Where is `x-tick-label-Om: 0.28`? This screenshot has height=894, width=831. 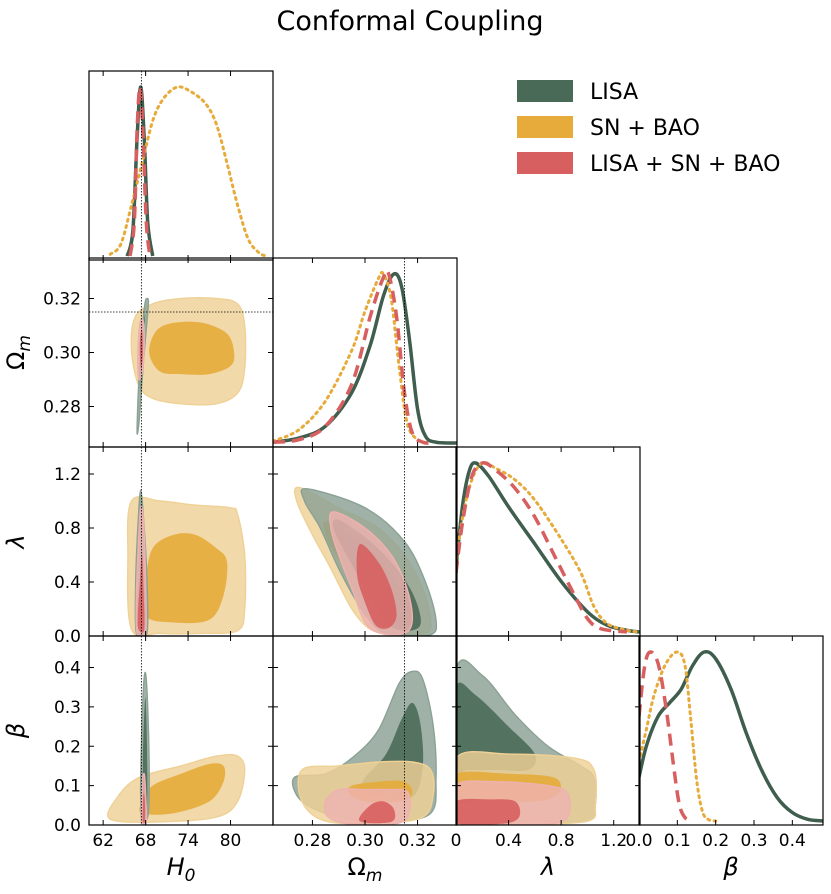
x-tick-label-Om: 0.28 is located at coordinates (312, 841).